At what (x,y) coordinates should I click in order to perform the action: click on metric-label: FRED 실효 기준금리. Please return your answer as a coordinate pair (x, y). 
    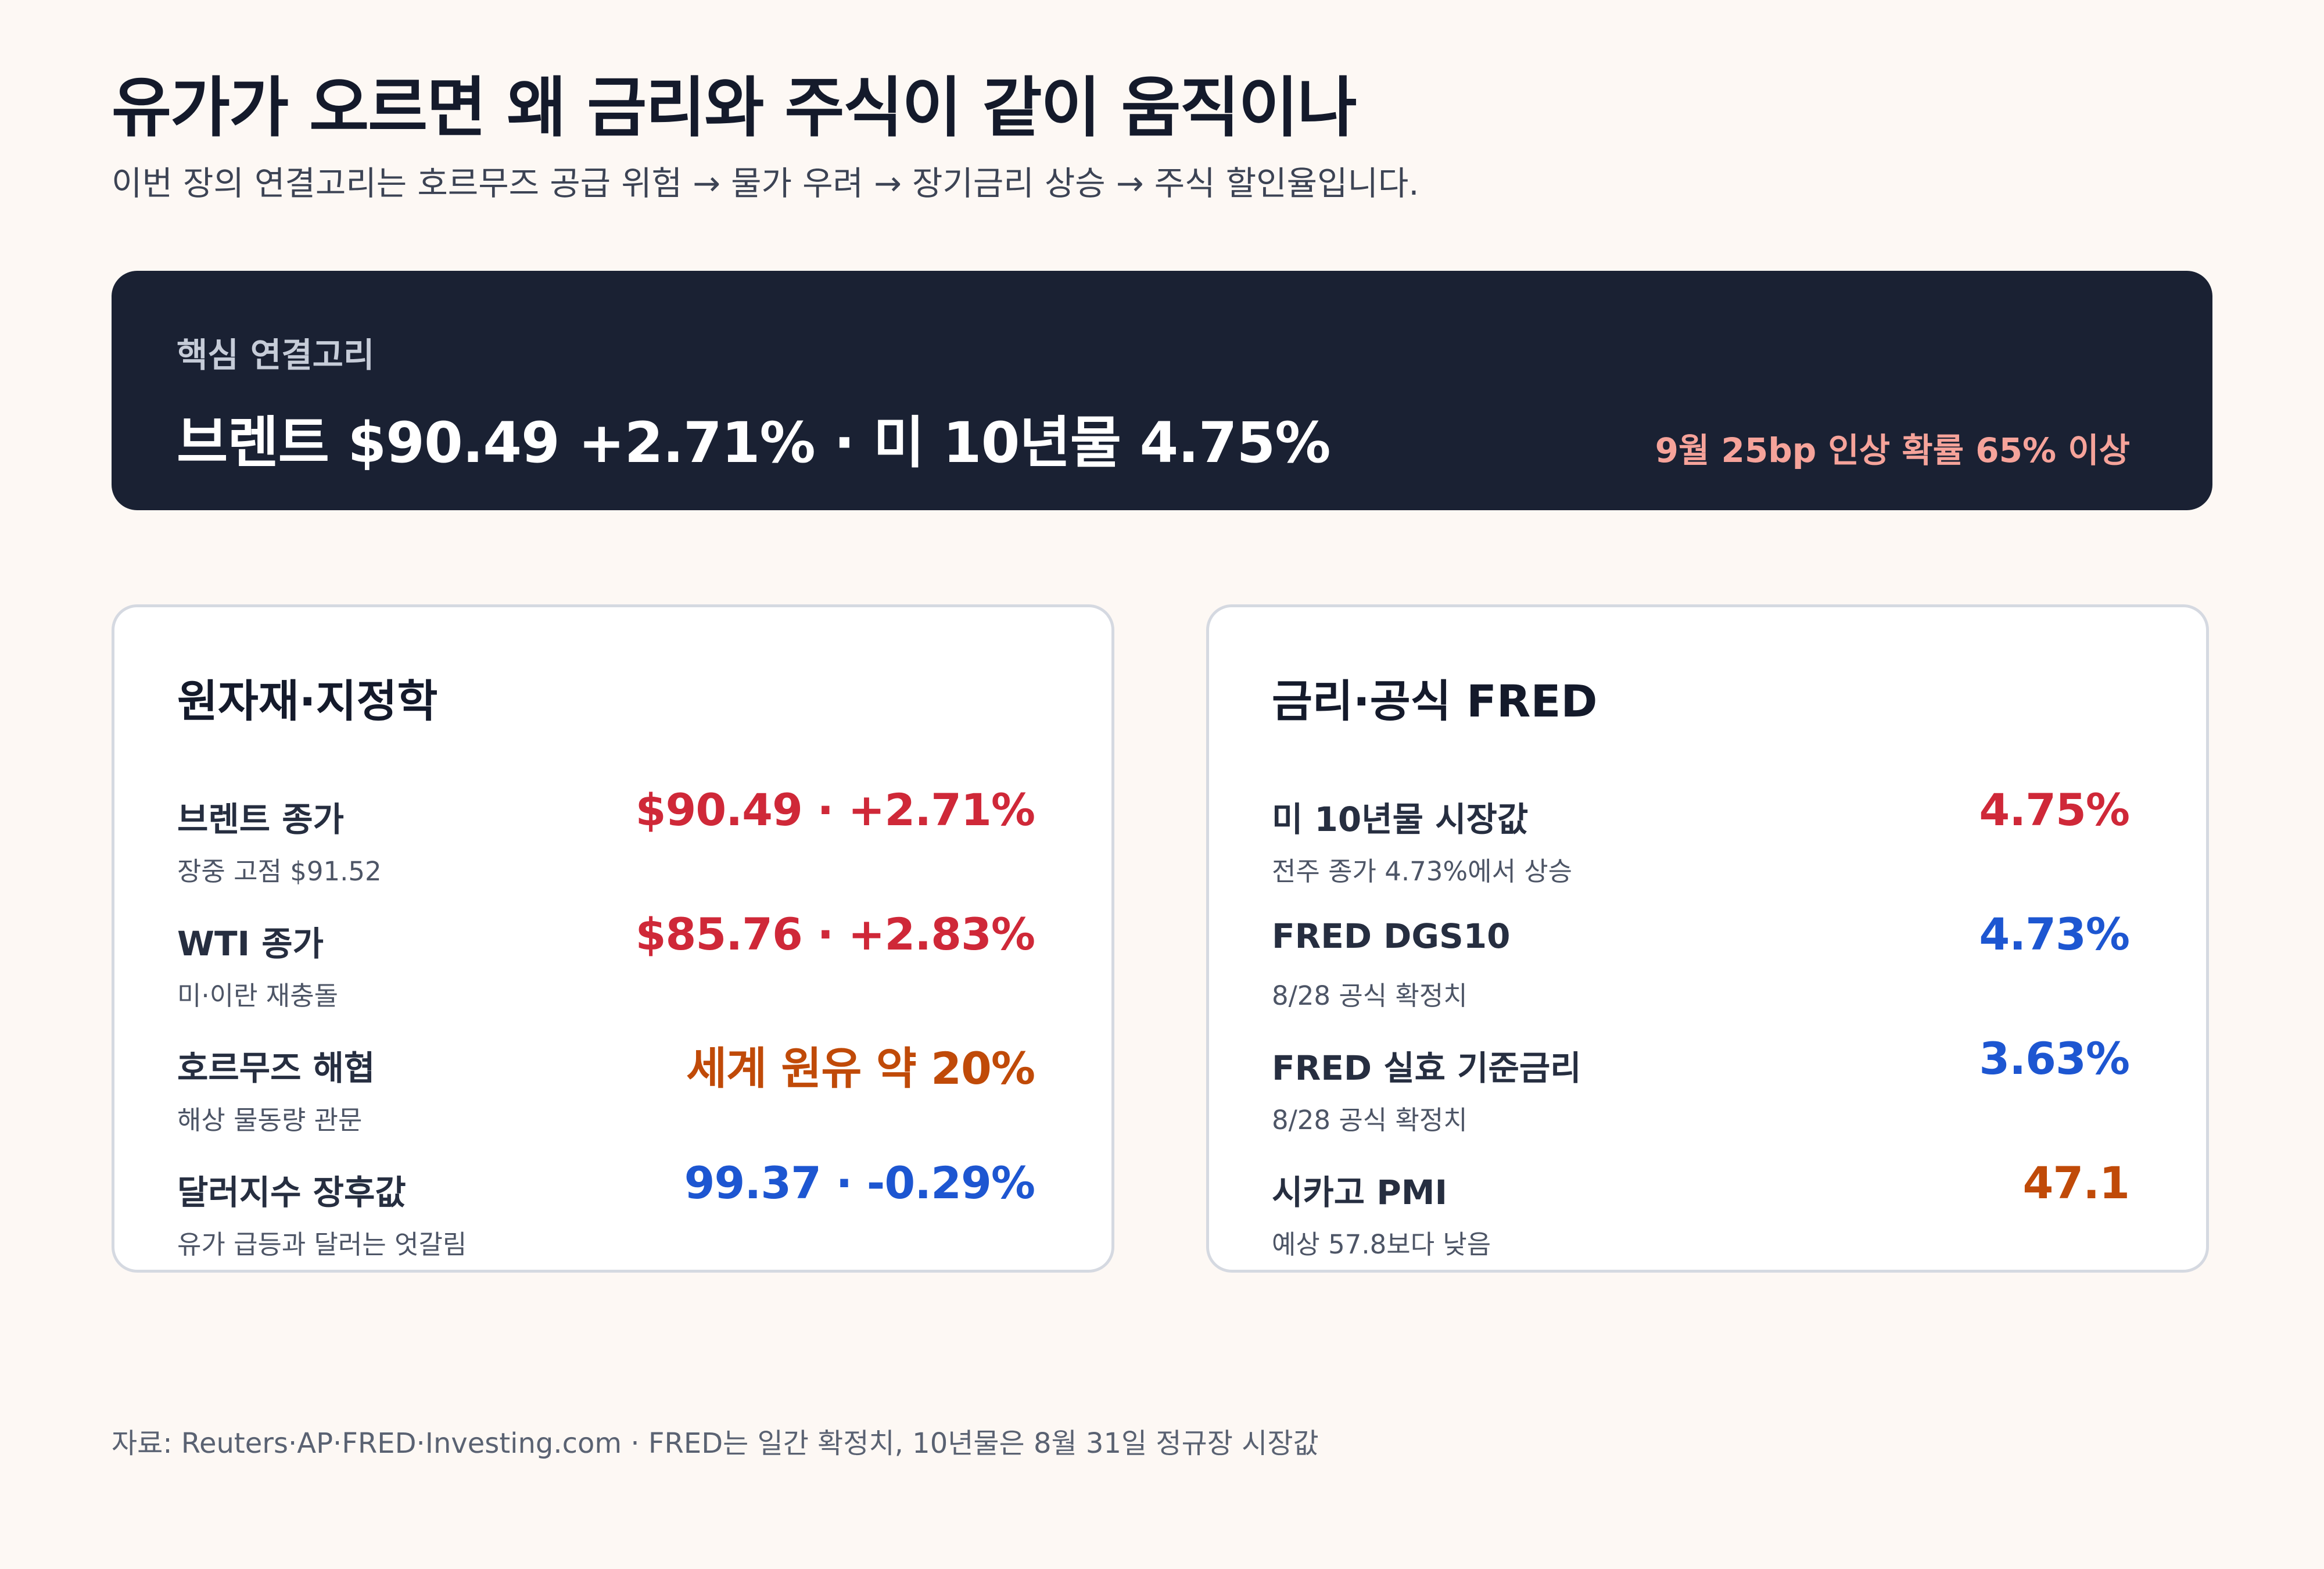
    Looking at the image, I should click on (1426, 1068).